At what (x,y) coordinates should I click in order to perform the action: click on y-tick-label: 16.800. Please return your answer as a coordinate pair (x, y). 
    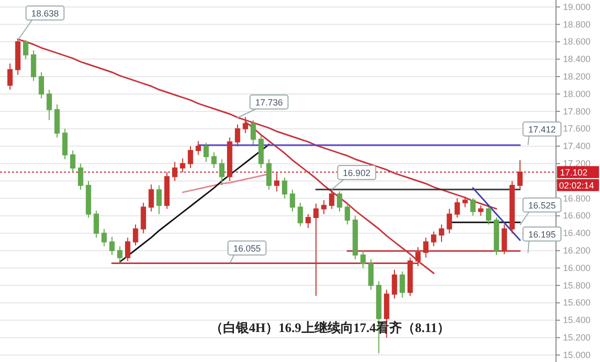
    Looking at the image, I should click on (577, 198).